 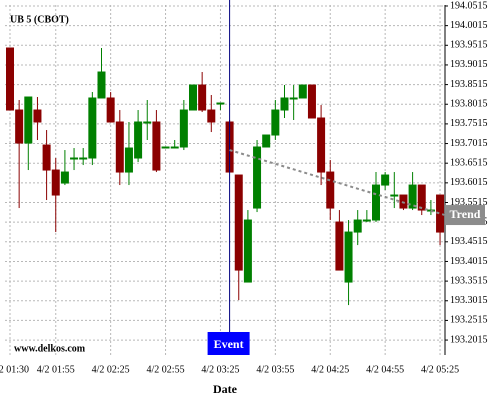 What do you see at coordinates (330, 369) in the screenshot?
I see `x-tick-label: 4/2 04:25` at bounding box center [330, 369].